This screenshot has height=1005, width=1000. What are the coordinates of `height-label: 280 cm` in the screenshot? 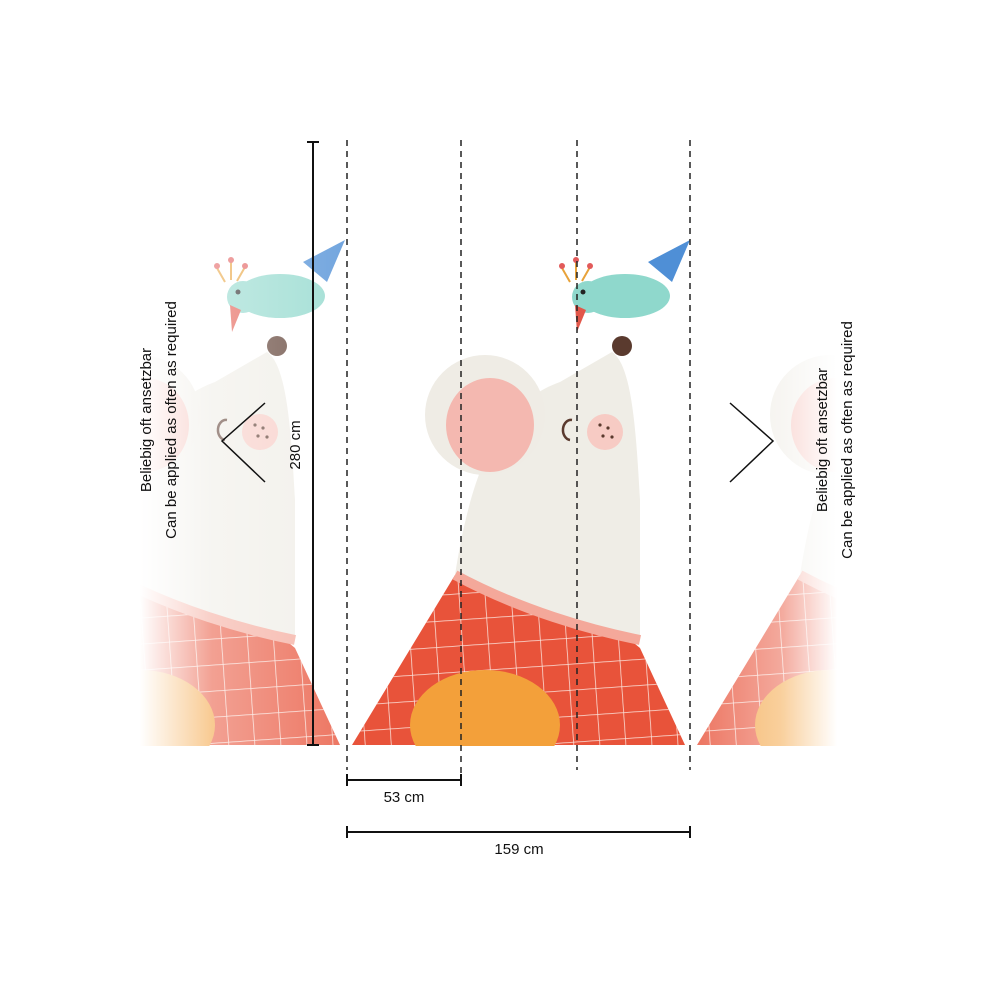 It's located at (295, 444).